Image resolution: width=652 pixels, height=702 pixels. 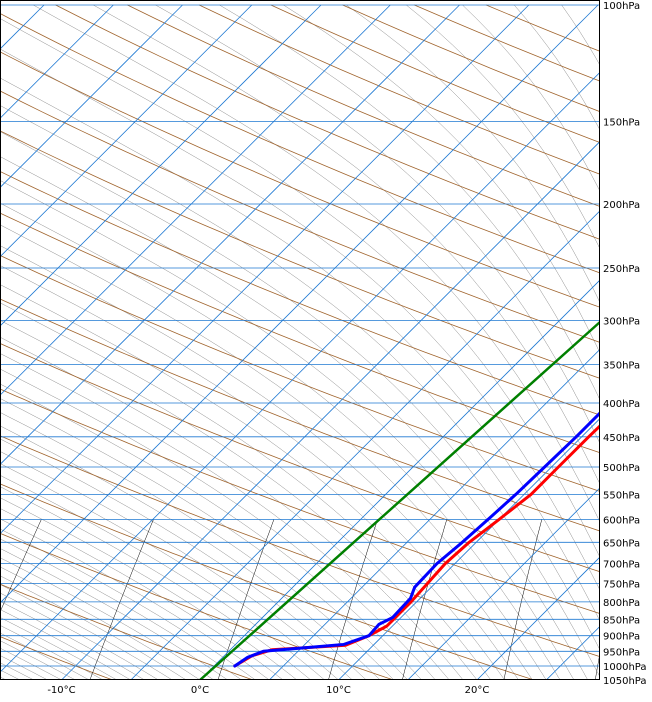 I want to click on pressure-tick-label: 400hPa, so click(x=621, y=404).